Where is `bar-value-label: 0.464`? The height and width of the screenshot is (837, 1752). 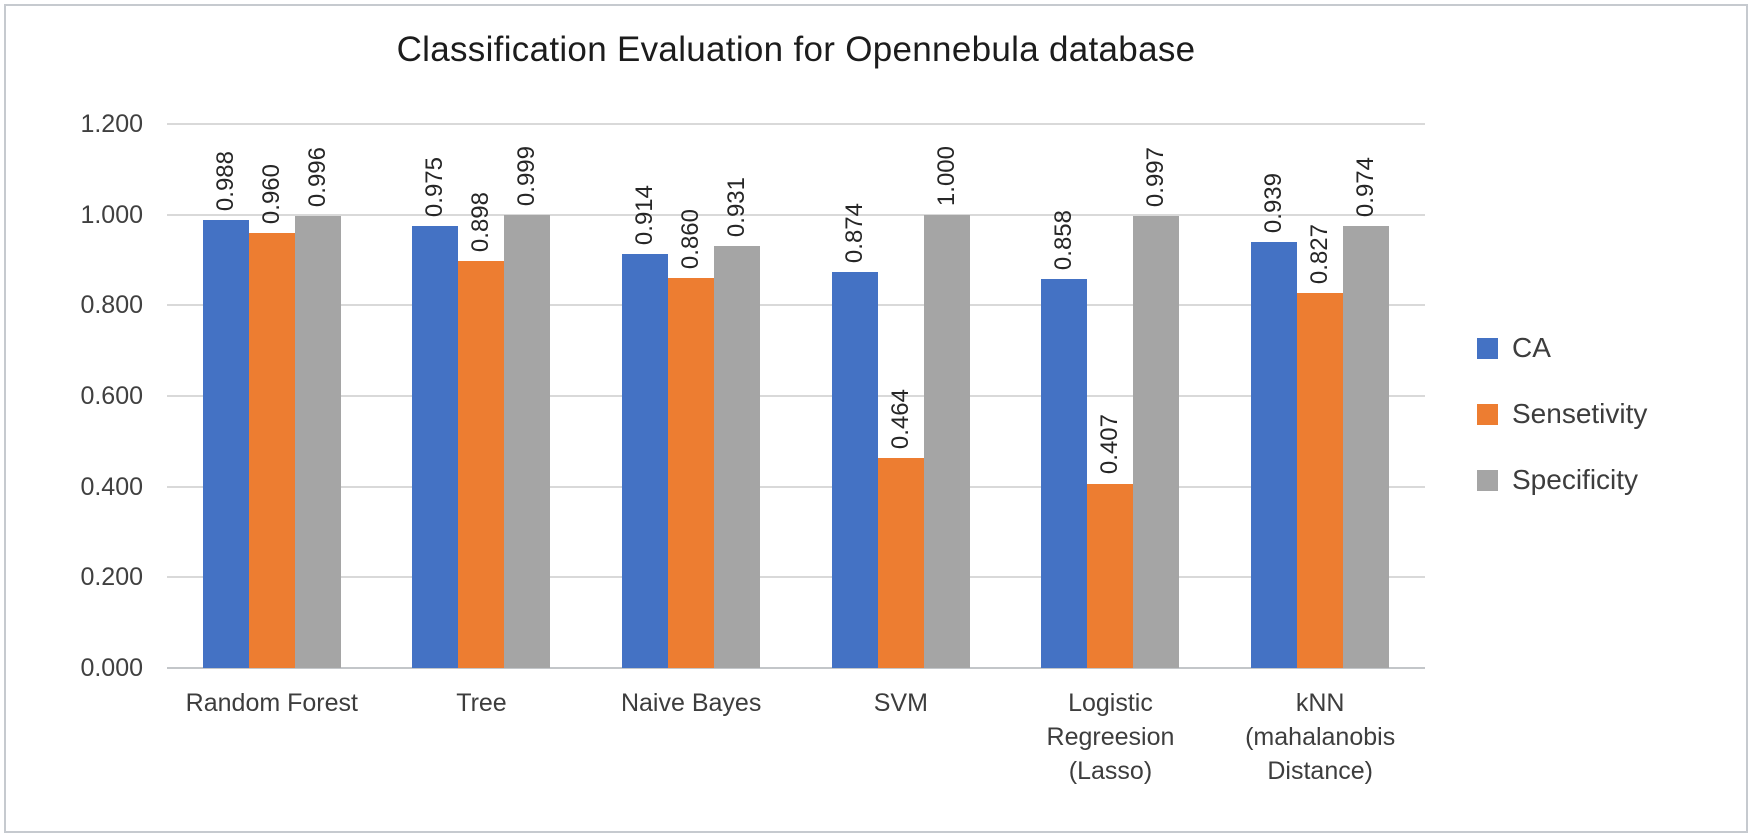 bar-value-label: 0.464 is located at coordinates (901, 419).